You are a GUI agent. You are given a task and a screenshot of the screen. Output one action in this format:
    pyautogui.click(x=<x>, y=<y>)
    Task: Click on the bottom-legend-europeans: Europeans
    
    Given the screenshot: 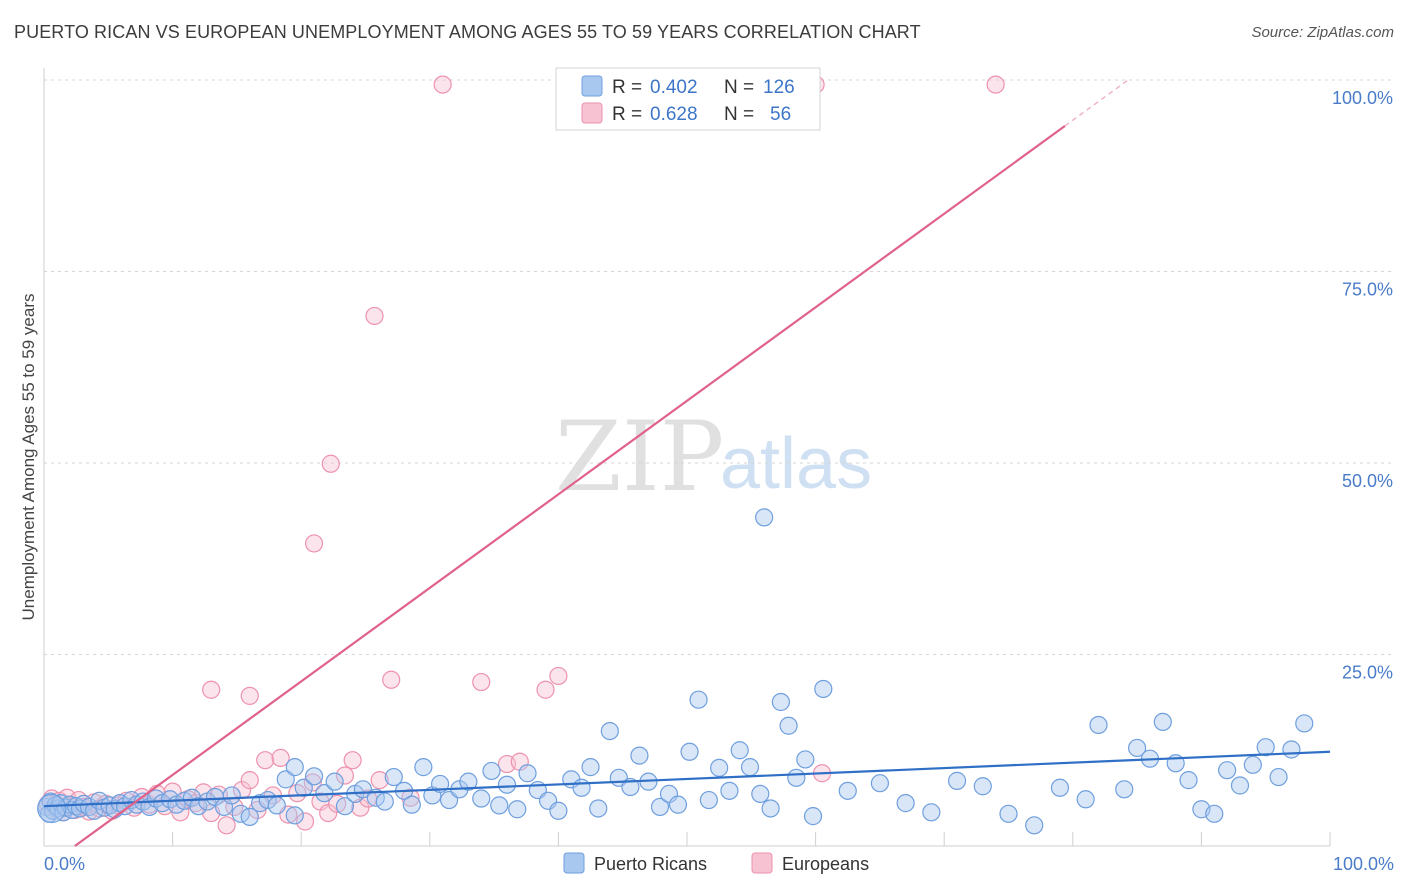 What is the action you would take?
    pyautogui.click(x=825, y=864)
    